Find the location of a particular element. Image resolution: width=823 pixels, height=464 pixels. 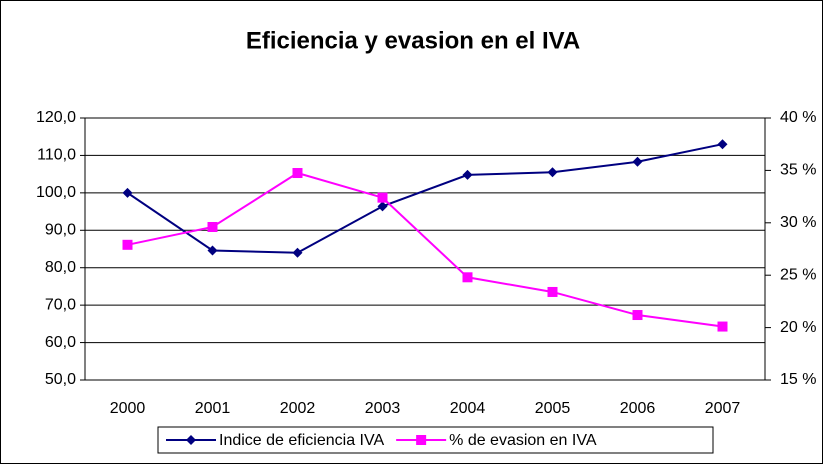

y-tick-label: 80,0 is located at coordinates (60, 267).